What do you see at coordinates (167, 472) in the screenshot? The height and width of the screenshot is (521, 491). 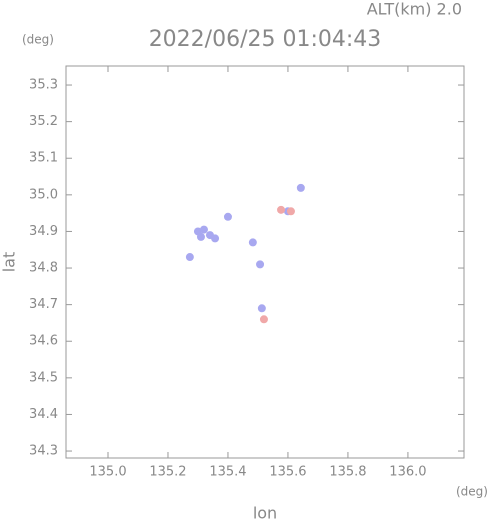 I see `x-tick-label: 135.2` at bounding box center [167, 472].